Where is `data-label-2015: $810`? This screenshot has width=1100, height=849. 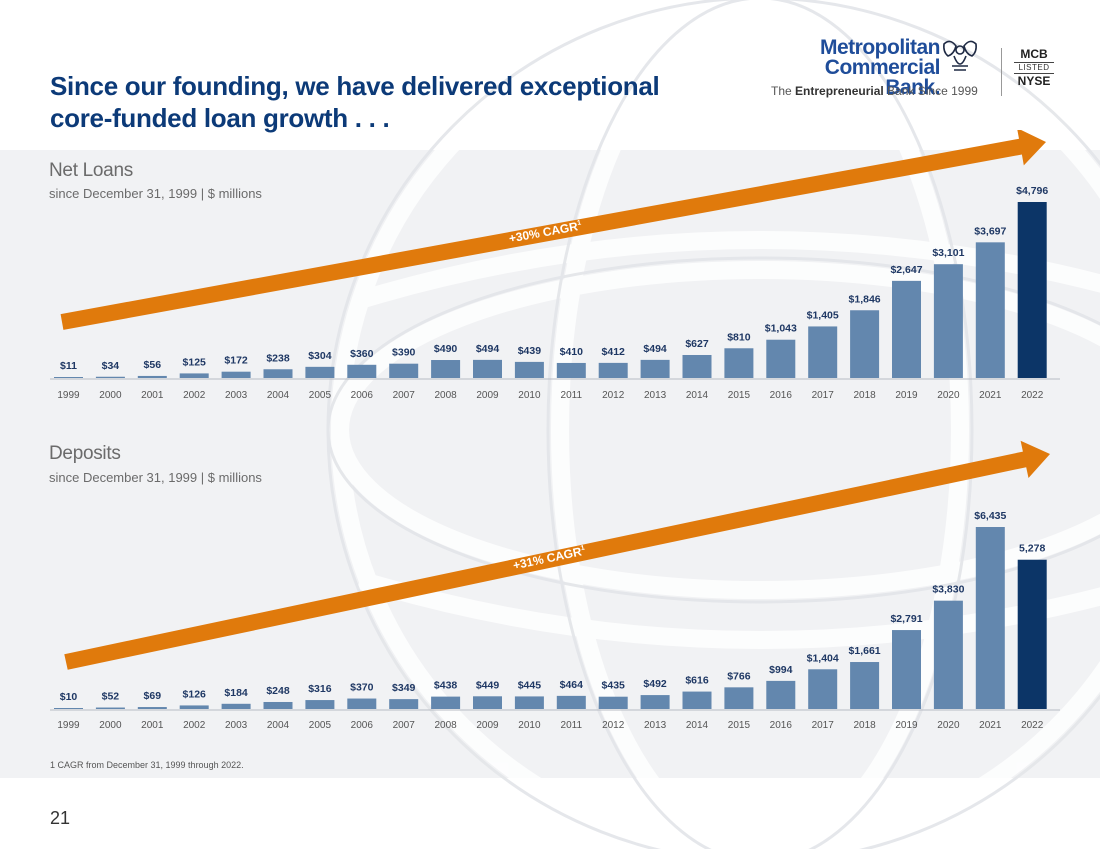
data-label-2015: $810 is located at coordinates (739, 337).